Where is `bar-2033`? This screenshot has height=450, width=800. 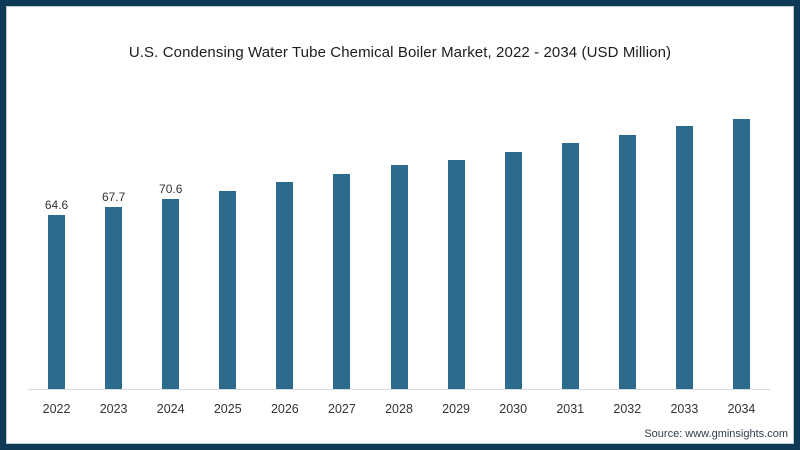 bar-2033 is located at coordinates (684, 257).